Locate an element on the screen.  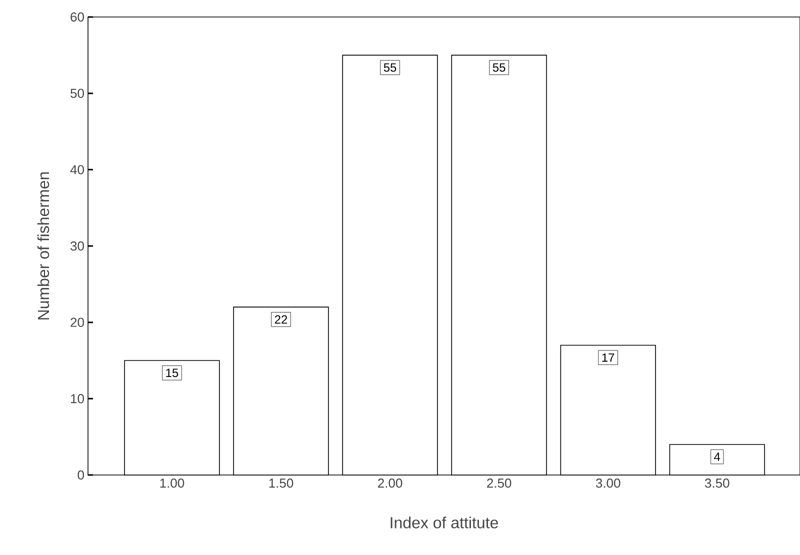
data-label: 15 is located at coordinates (172, 373).